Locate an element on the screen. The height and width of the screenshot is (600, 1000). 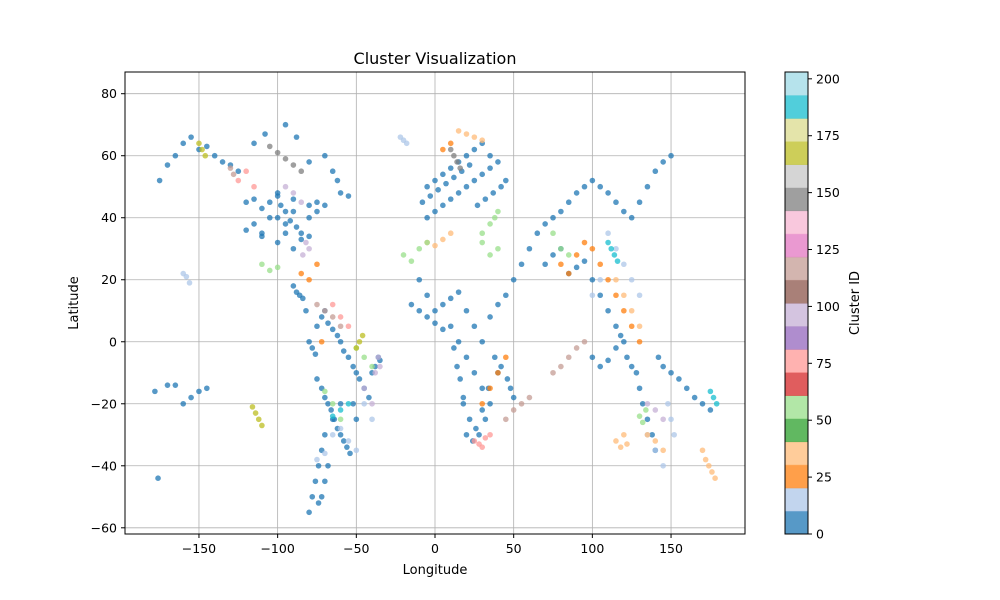
colorbar-tick-label: 50 is located at coordinates (824, 420).